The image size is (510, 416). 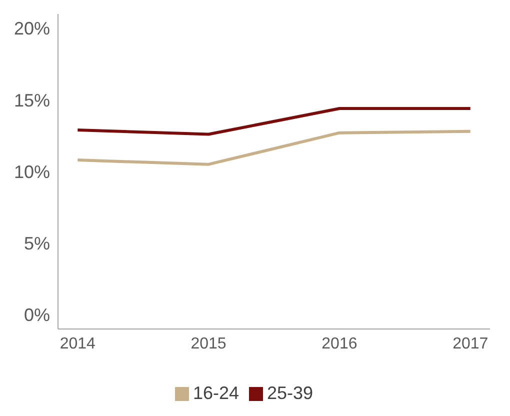 What do you see at coordinates (290, 393) in the screenshot?
I see `legend-label: 25-39` at bounding box center [290, 393].